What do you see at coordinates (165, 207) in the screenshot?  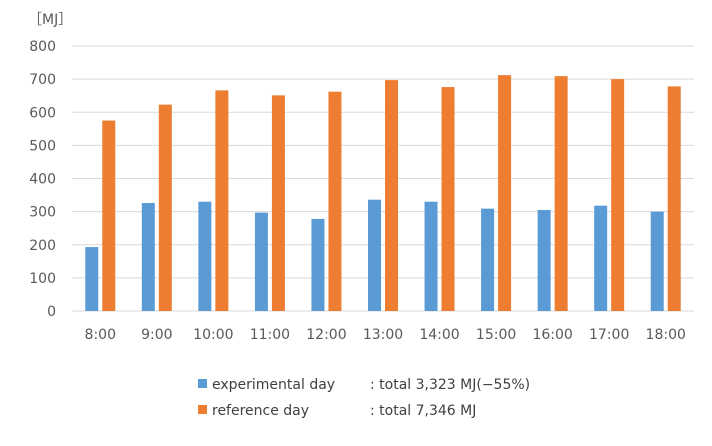 I see `bar-reference-9:00` at bounding box center [165, 207].